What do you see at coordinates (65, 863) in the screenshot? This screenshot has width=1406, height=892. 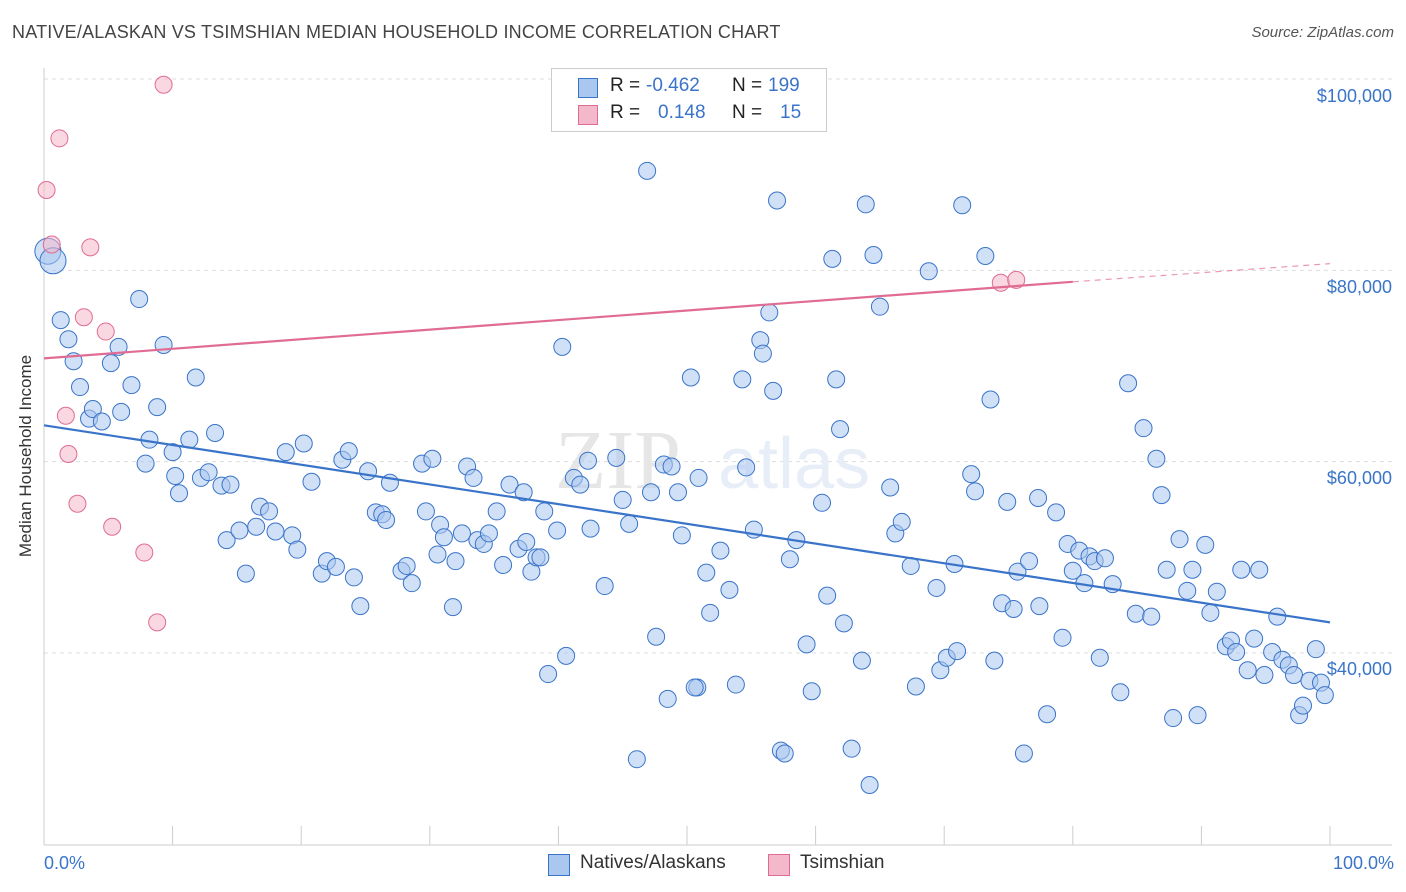 I see `x-tick-label-min: 0.0%` at bounding box center [65, 863].